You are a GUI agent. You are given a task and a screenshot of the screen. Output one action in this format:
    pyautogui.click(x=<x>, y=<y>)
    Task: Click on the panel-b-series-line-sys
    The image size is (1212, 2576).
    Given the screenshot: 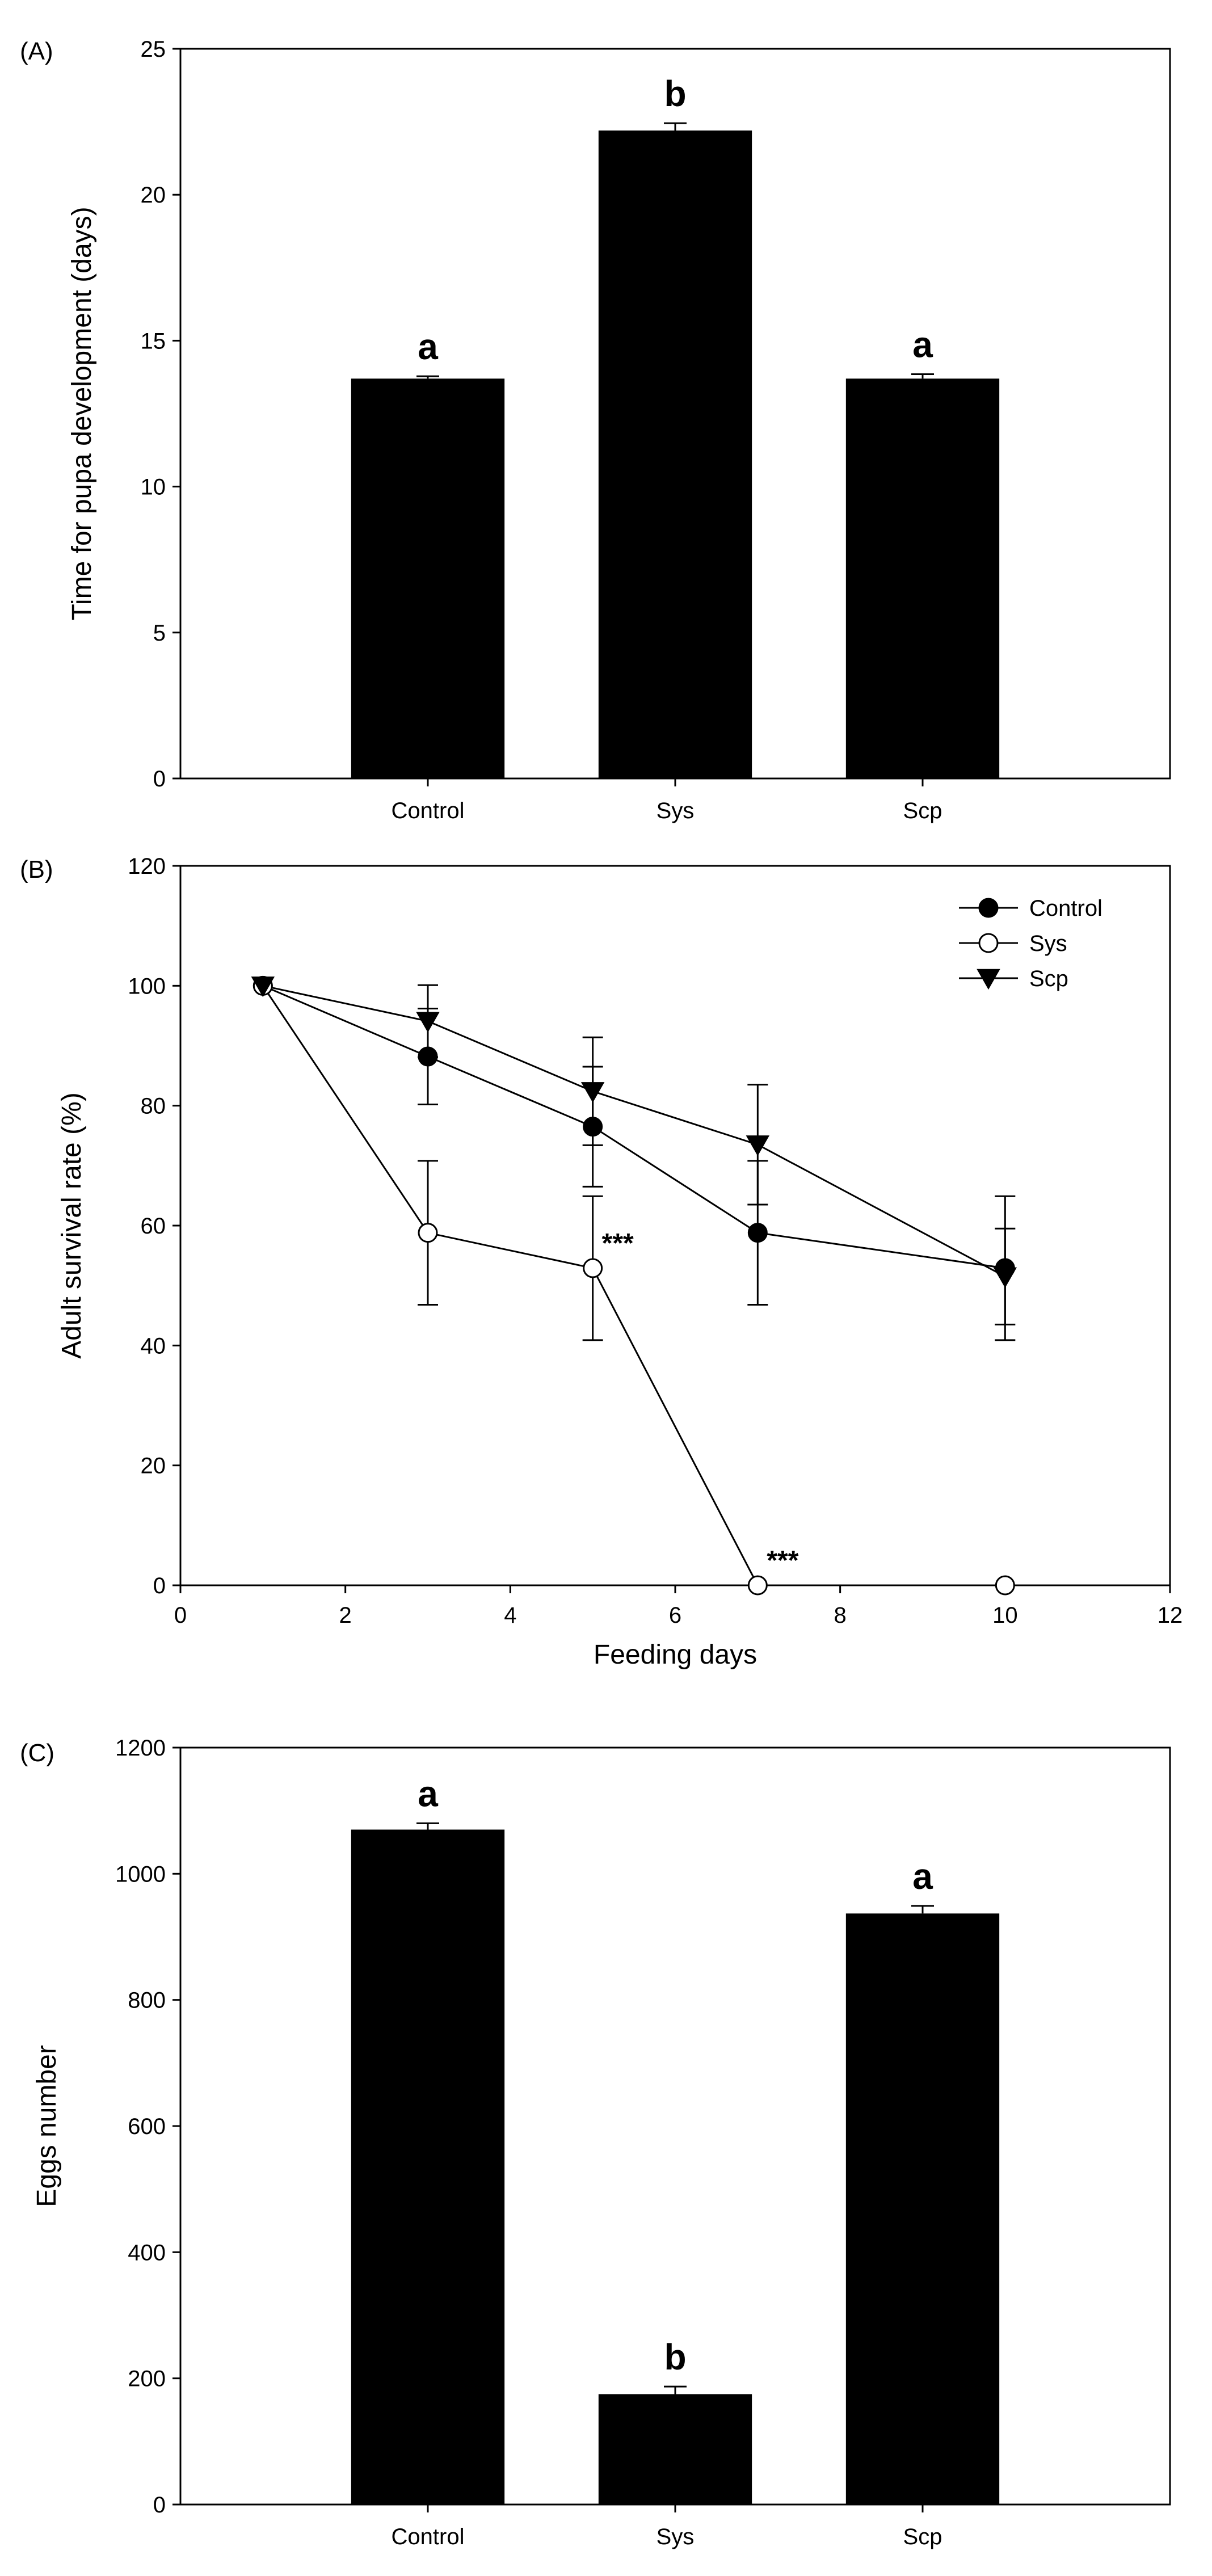 What is the action you would take?
    pyautogui.click(x=634, y=1285)
    